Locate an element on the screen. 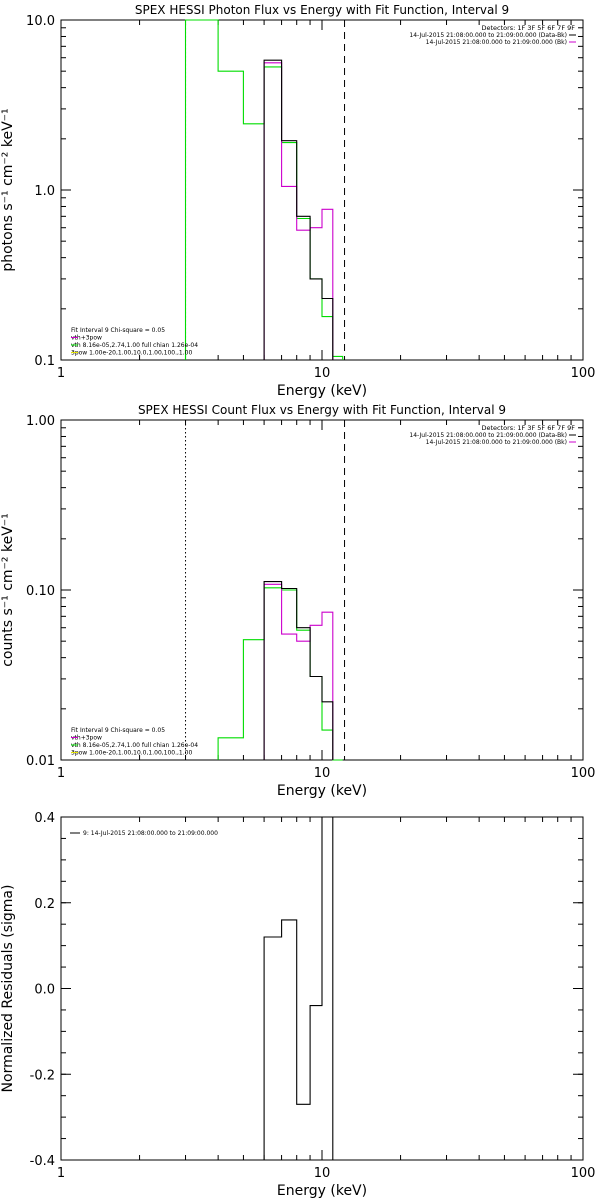 This screenshot has height=1200, width=600. y-tick-label: 1.0 is located at coordinates (44, 191).